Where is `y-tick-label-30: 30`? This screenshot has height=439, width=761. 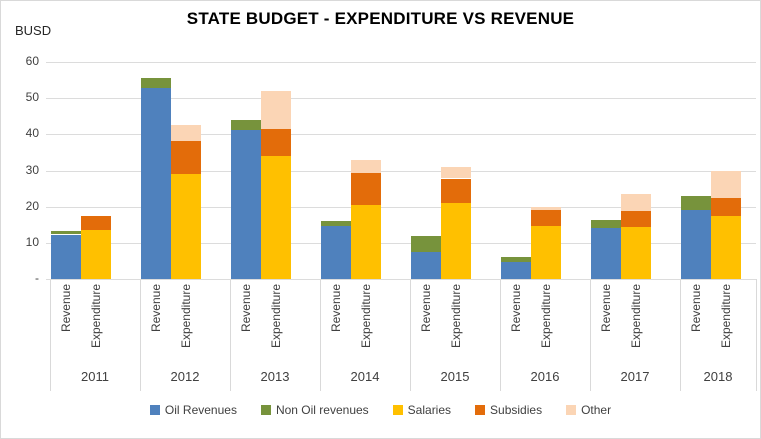 y-tick-label-30: 30 is located at coordinates (32, 169).